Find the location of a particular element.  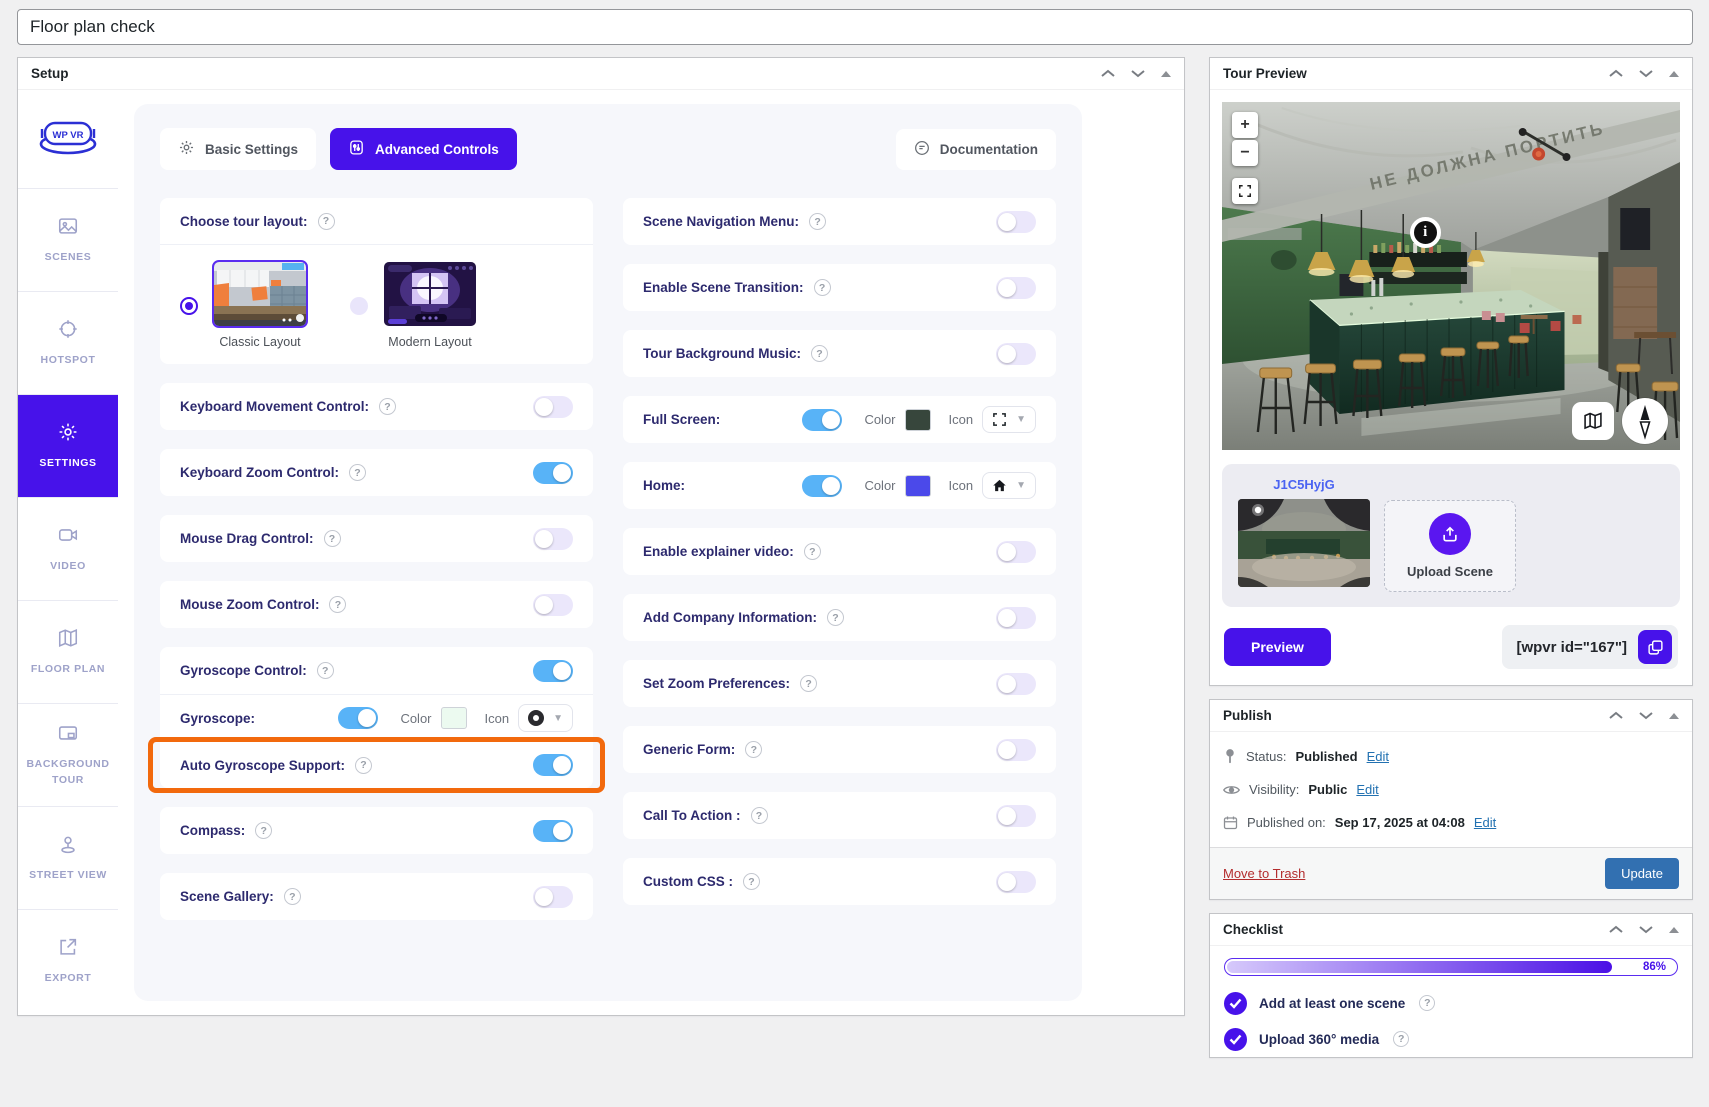

scene-thumbnail is located at coordinates (1304, 543).